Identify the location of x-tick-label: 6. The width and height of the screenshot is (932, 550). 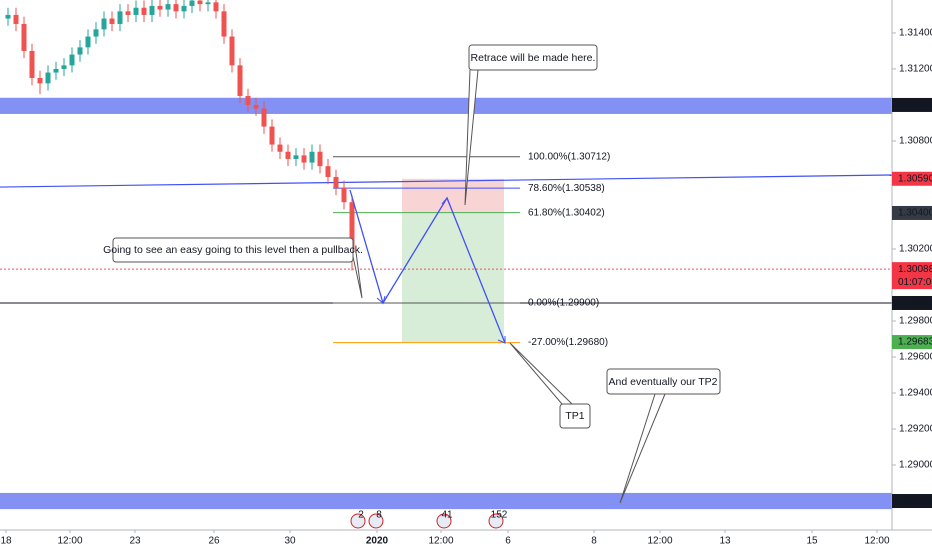
(508, 541).